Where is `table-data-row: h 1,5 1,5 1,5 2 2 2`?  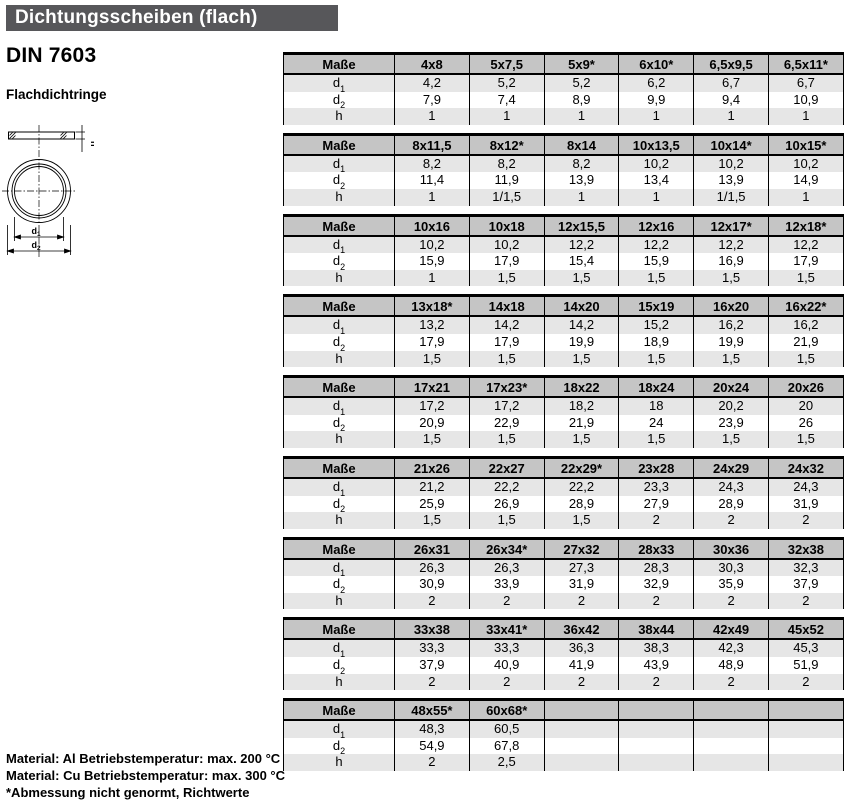 table-data-row: h 1,5 1,5 1,5 2 2 2 is located at coordinates (563, 520).